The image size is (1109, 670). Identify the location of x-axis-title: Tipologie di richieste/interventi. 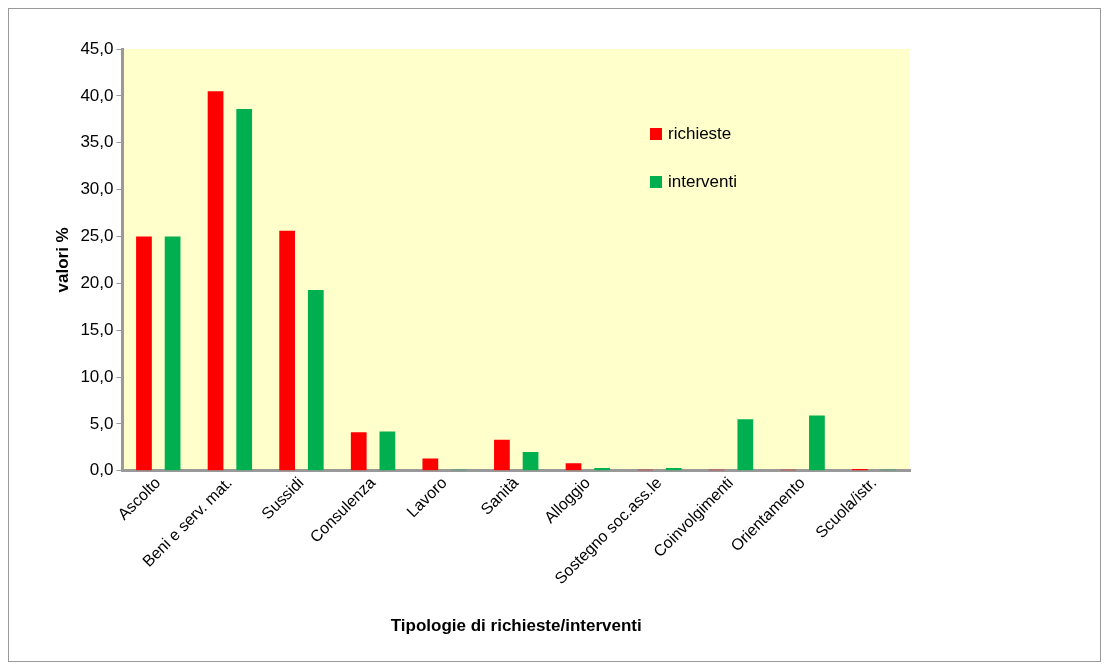
(516, 626).